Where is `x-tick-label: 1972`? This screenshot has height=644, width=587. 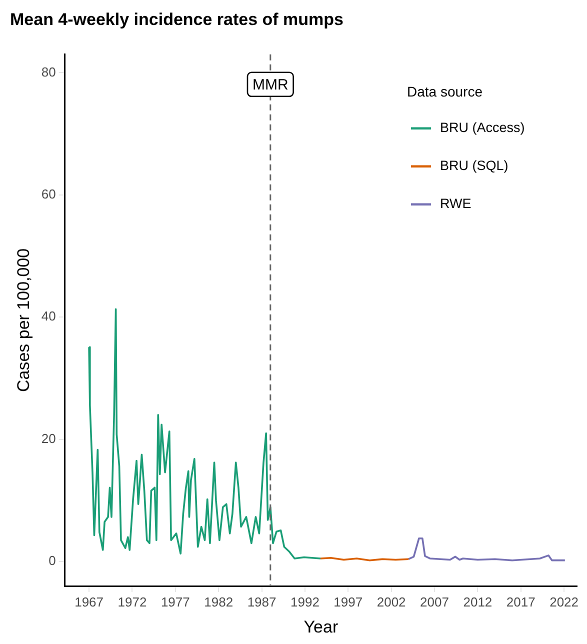
x-tick-label: 1972 is located at coordinates (132, 602).